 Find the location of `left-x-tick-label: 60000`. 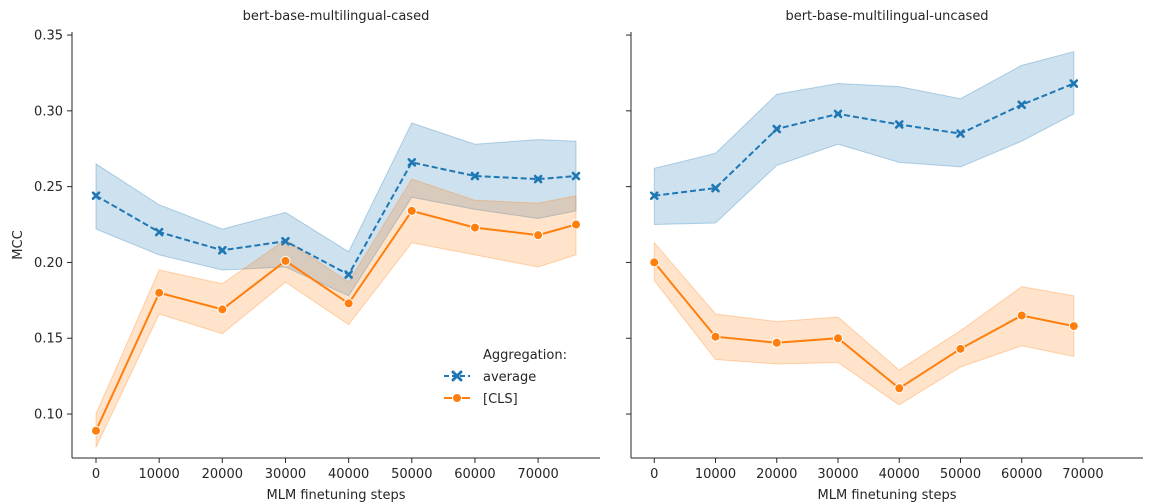

left-x-tick-label: 60000 is located at coordinates (474, 474).